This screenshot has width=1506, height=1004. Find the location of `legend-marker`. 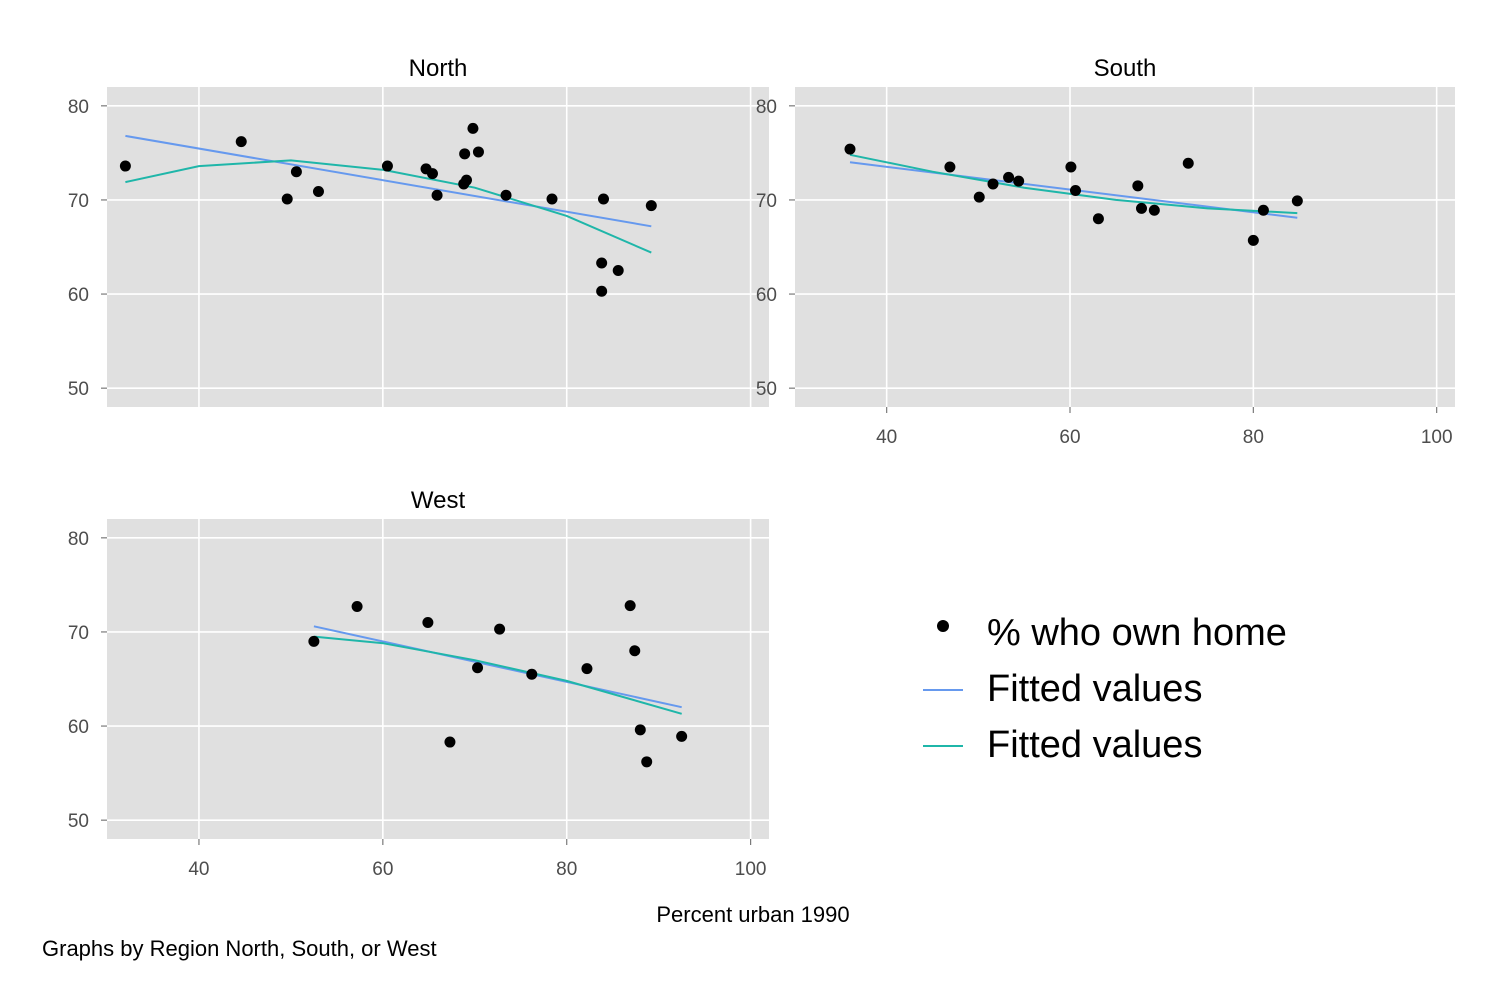

legend-marker is located at coordinates (943, 626).